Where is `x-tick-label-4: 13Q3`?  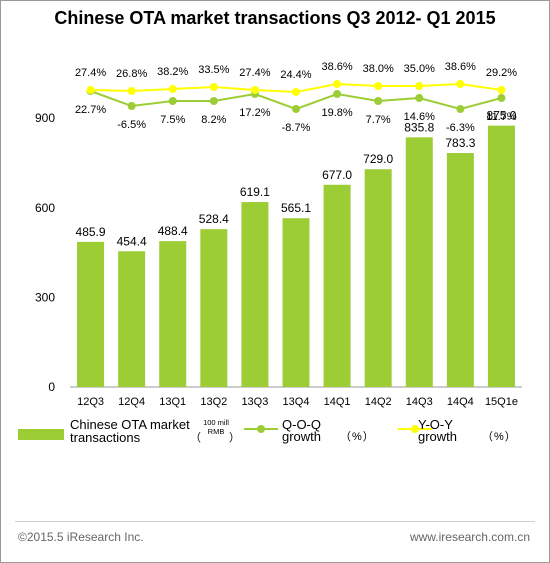 x-tick-label-4: 13Q3 is located at coordinates (254, 402).